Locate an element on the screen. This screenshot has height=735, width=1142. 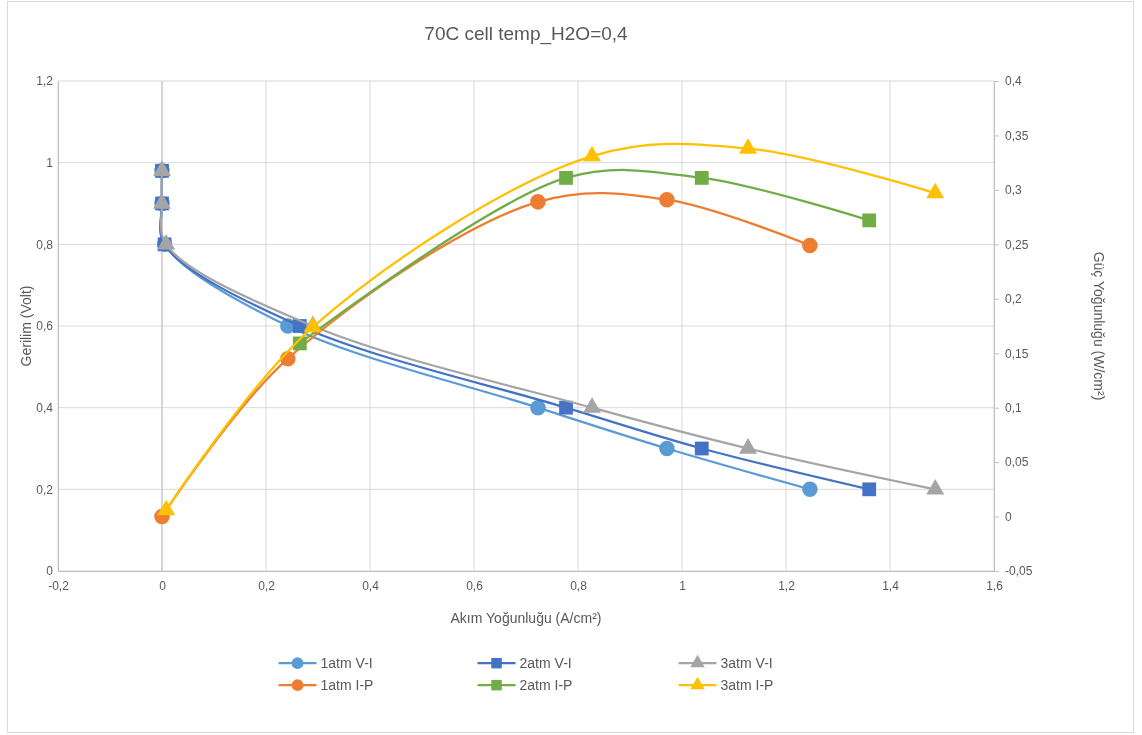
x-tick-label: 0,4 is located at coordinates (371, 585).